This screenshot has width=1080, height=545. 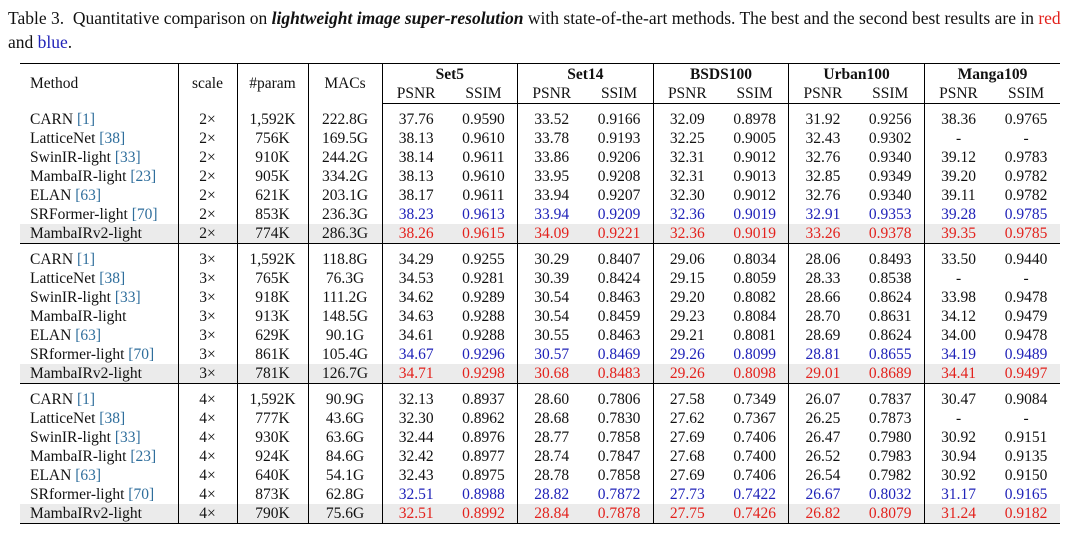 What do you see at coordinates (619, 437) in the screenshot?
I see `metric-cell: 0.7858` at bounding box center [619, 437].